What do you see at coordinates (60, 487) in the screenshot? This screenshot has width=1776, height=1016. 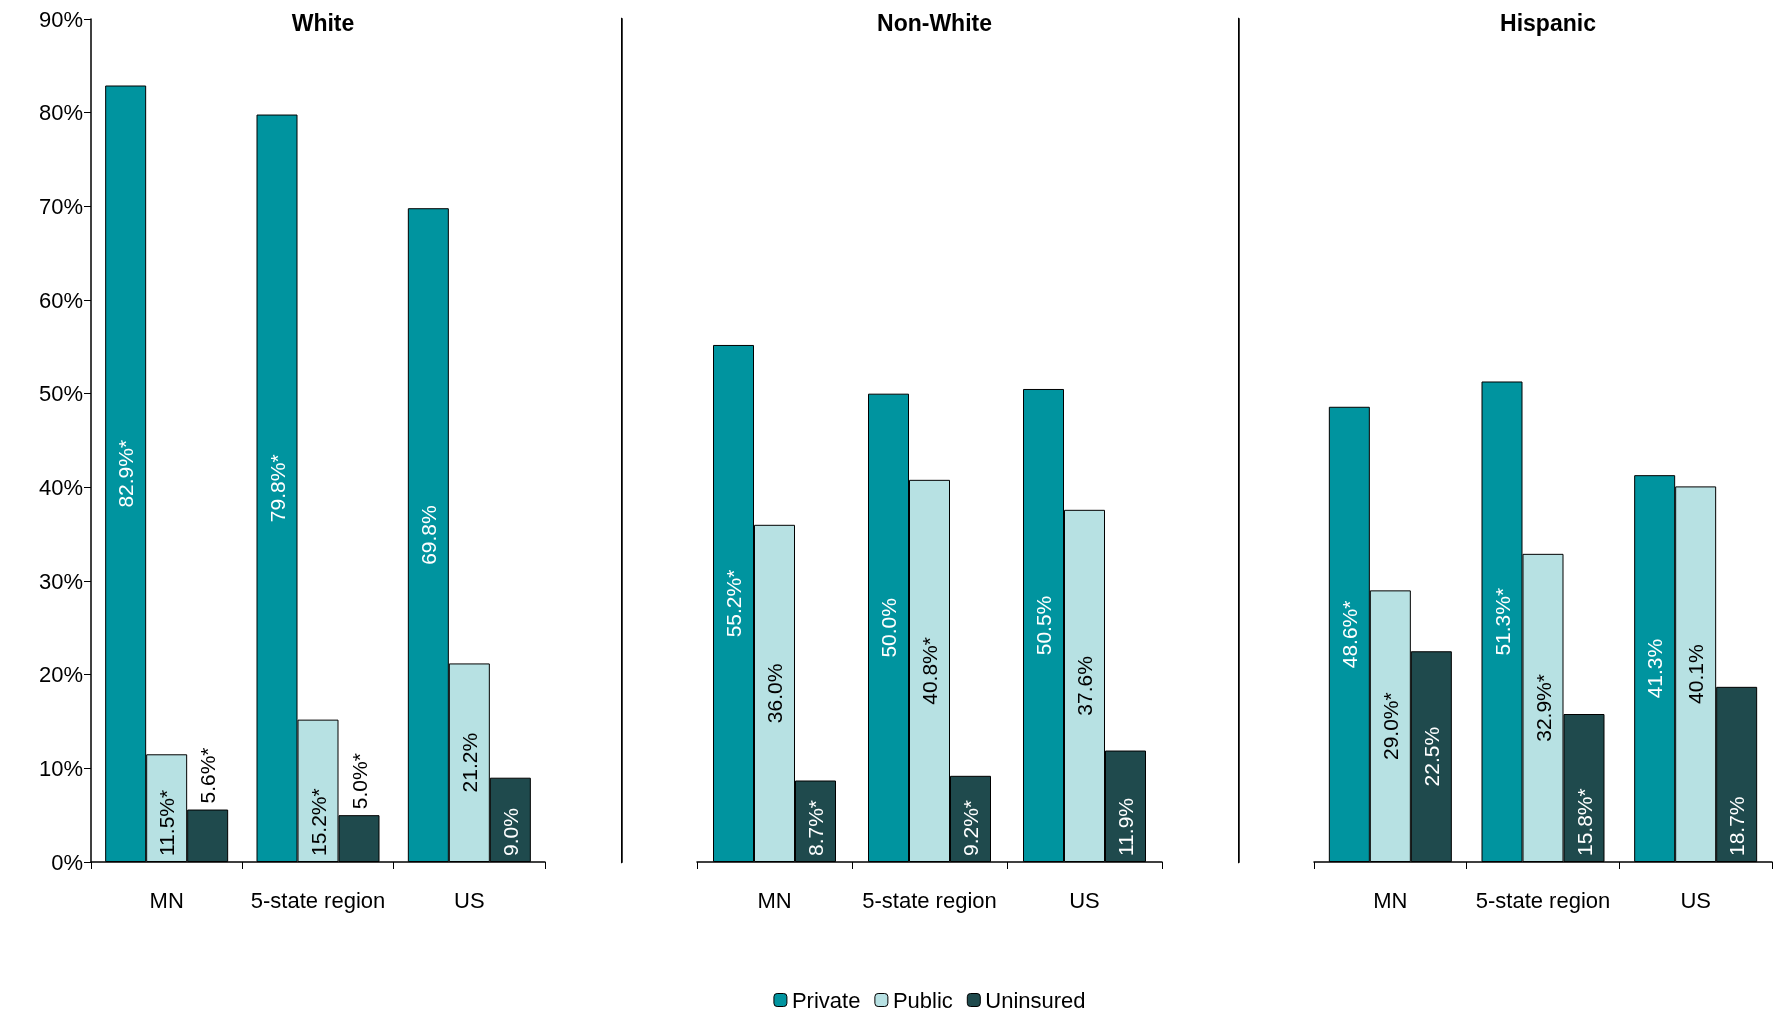 I see `y-tick-label: 40%` at bounding box center [60, 487].